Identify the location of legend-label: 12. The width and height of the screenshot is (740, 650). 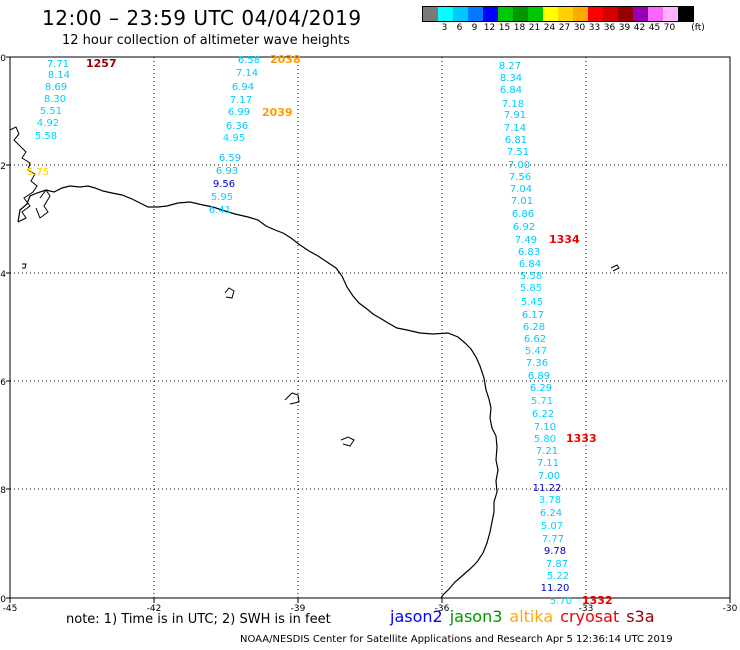
(489, 28).